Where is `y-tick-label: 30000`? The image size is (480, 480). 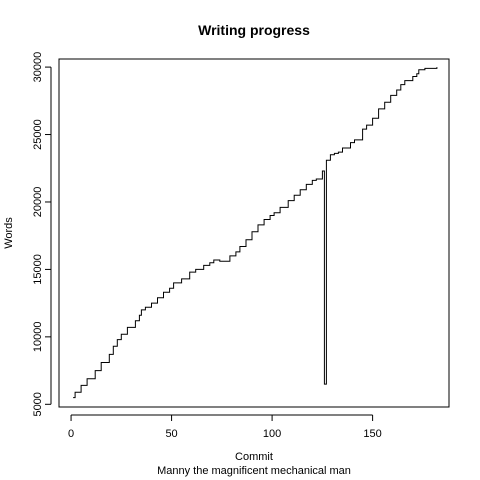 y-tick-label: 30000 is located at coordinates (38, 67).